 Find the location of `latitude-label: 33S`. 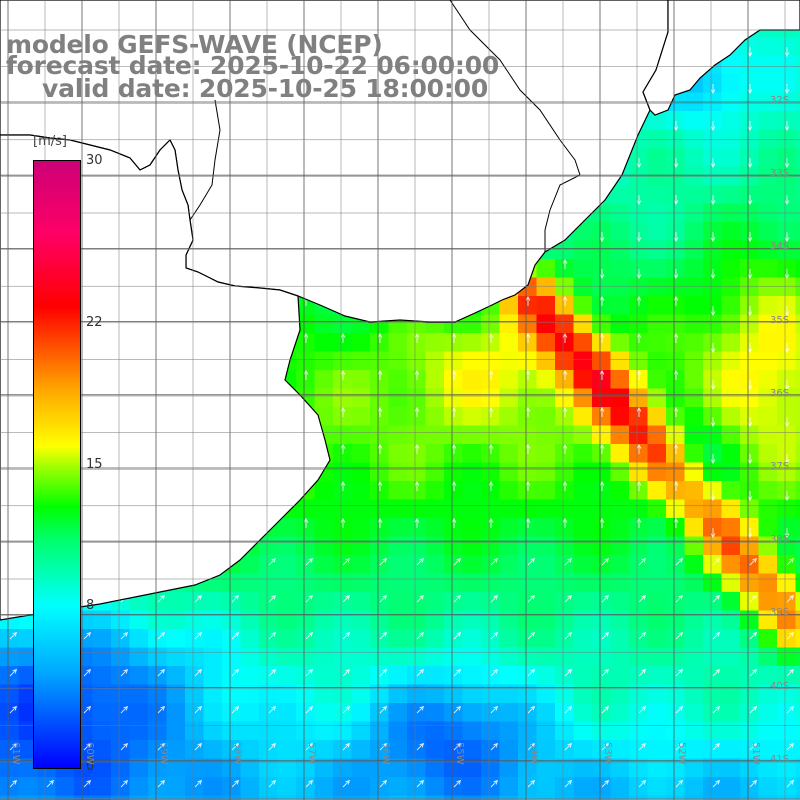

latitude-label: 33S is located at coordinates (780, 174).